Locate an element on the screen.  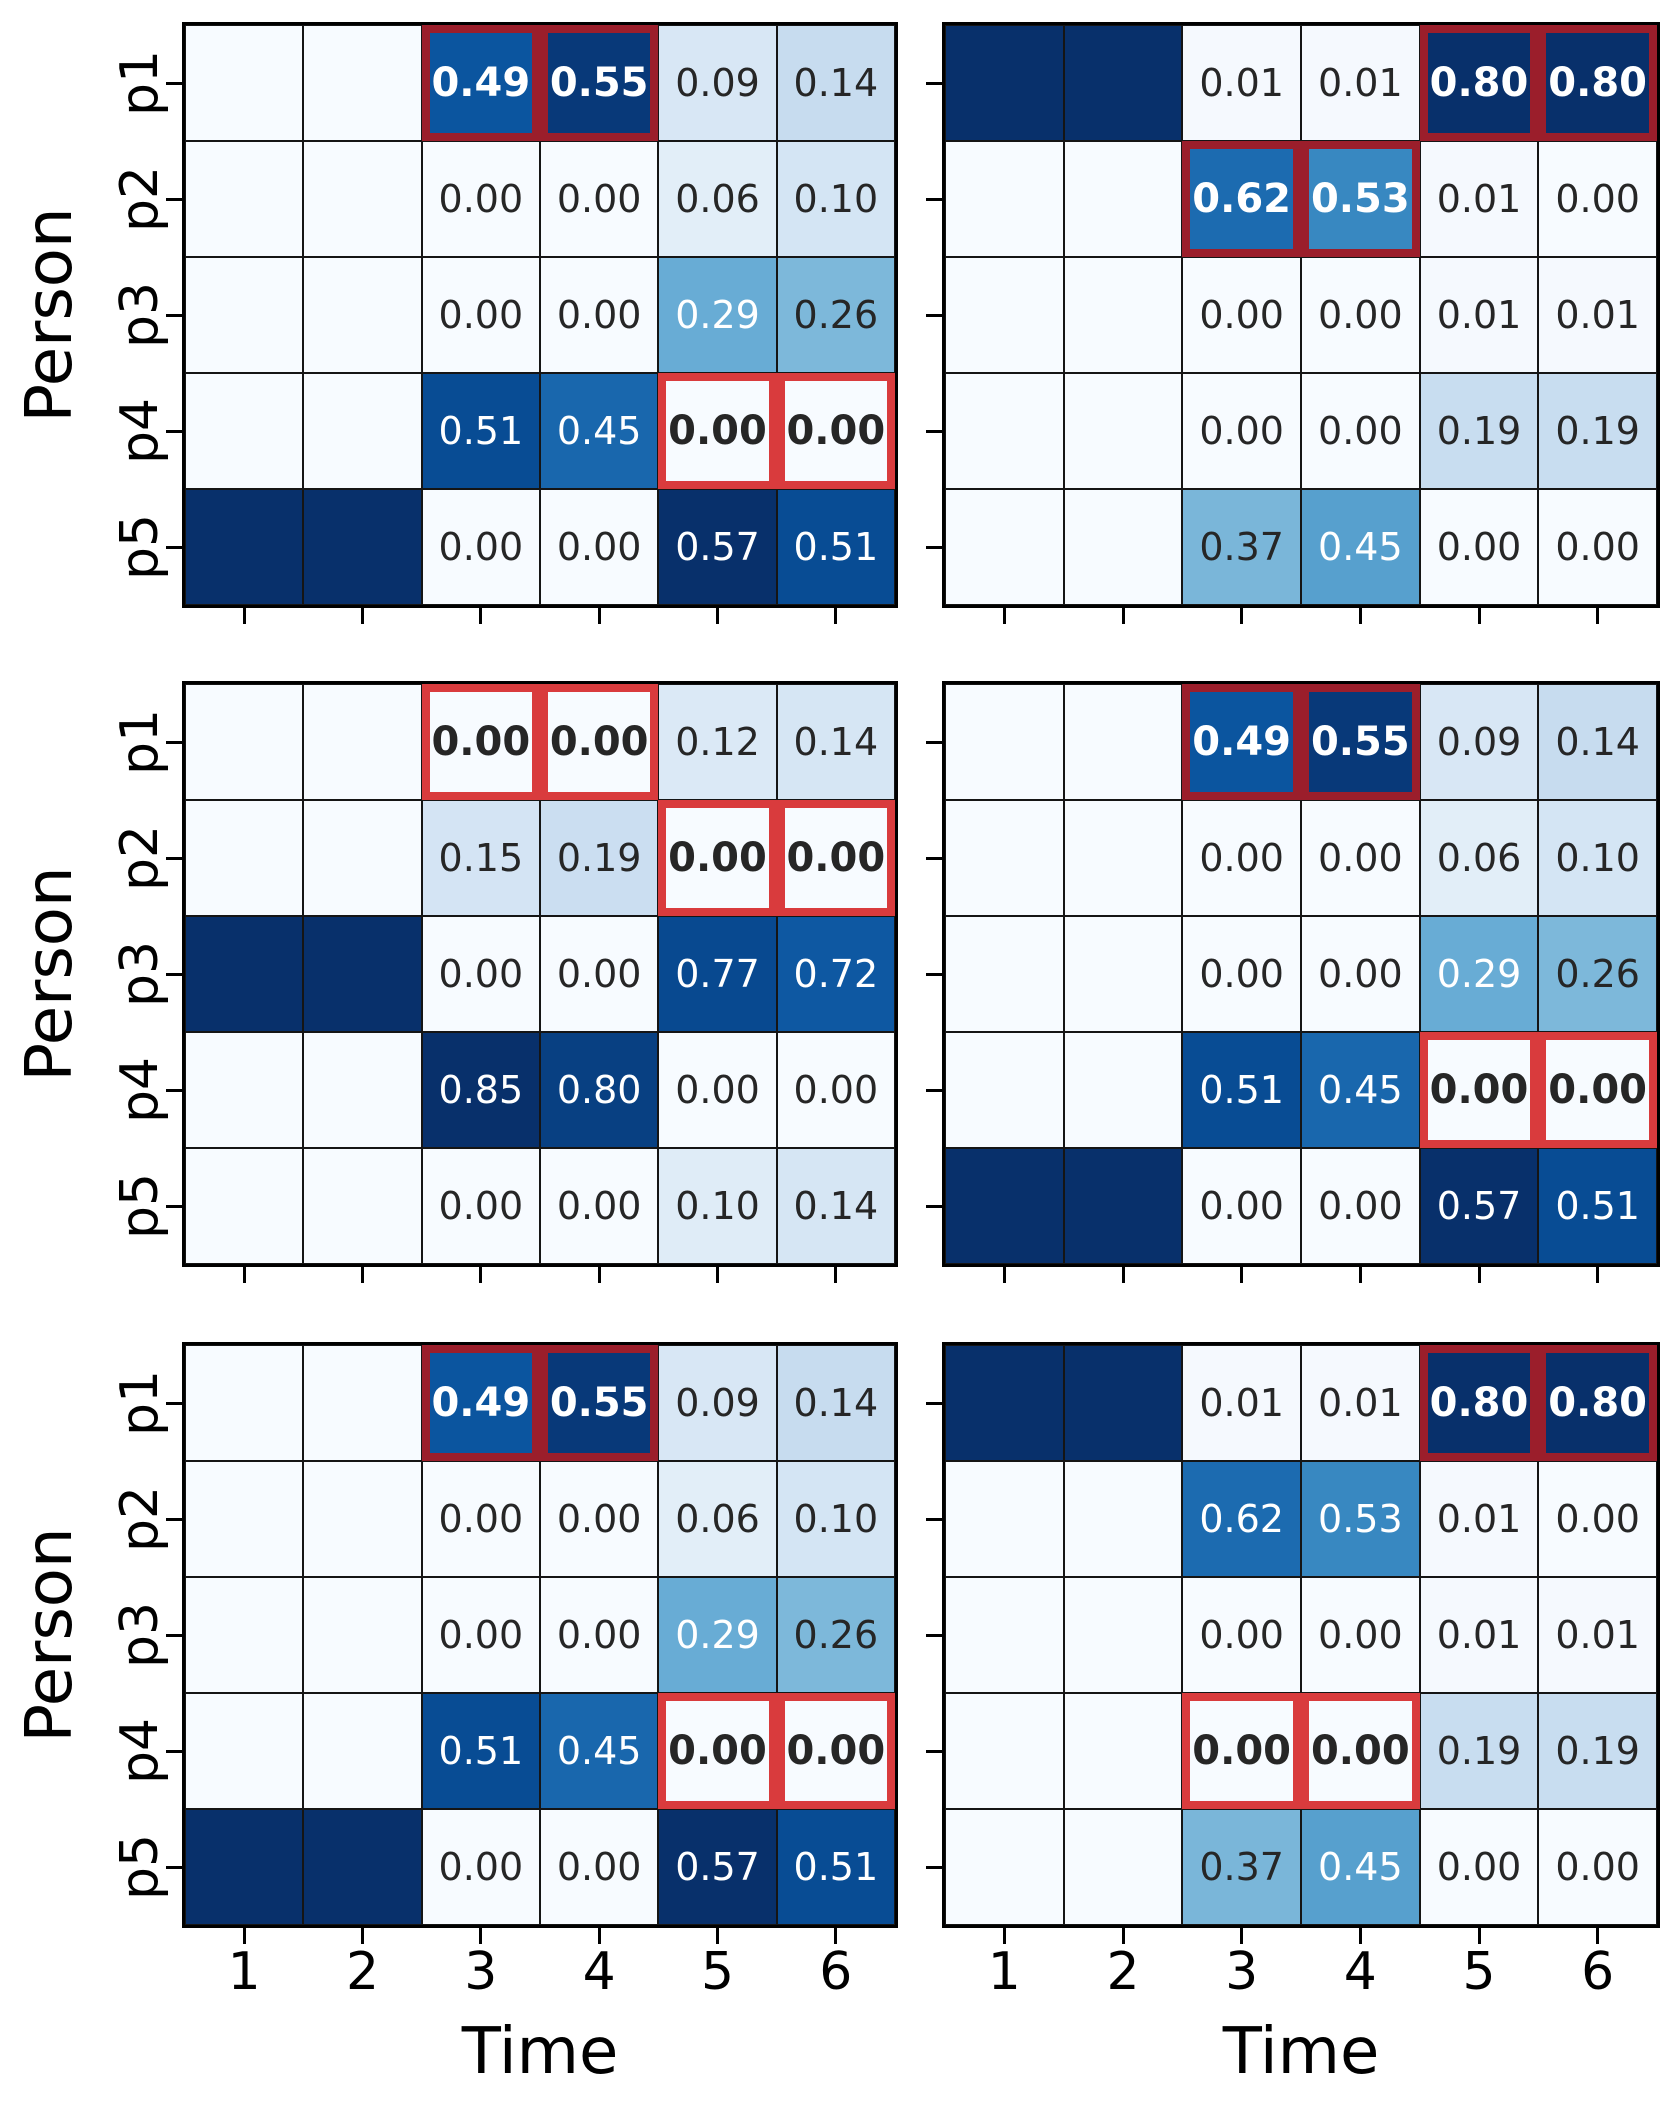
x-tick-label: 6 is located at coordinates (1598, 1972).